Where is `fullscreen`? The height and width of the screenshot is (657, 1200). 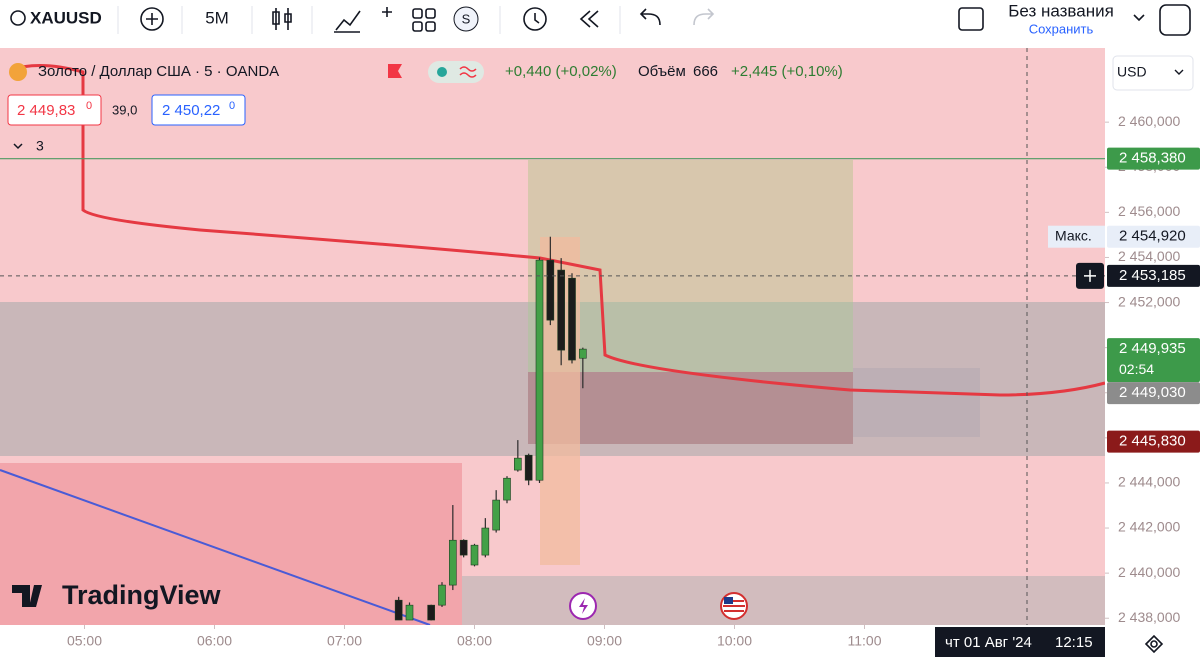 fullscreen is located at coordinates (1175, 20).